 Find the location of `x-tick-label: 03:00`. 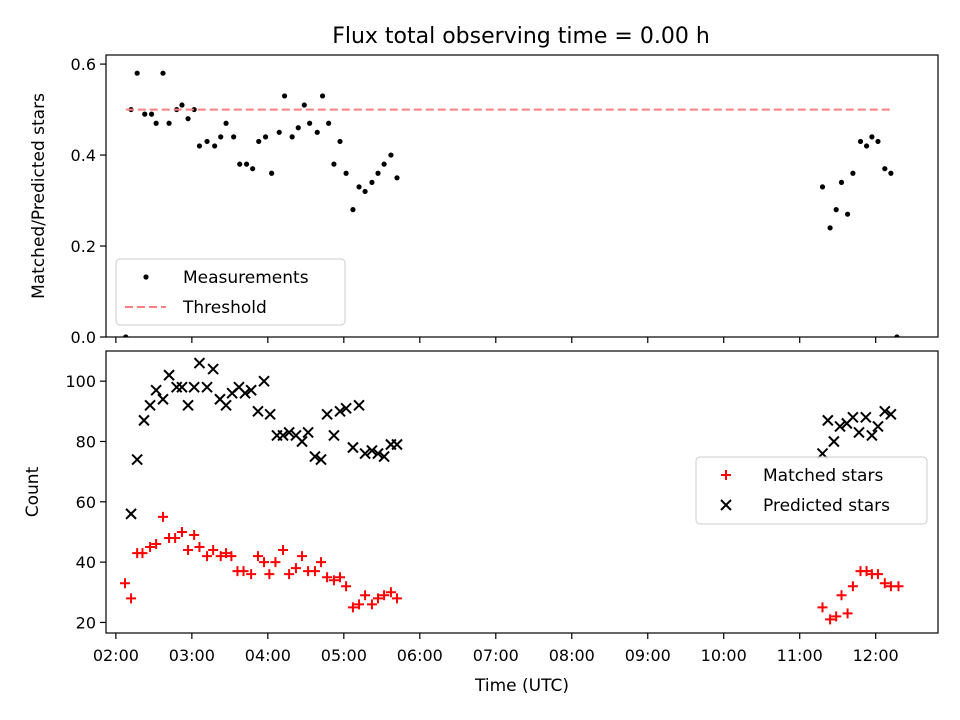

x-tick-label: 03:00 is located at coordinates (192, 655).